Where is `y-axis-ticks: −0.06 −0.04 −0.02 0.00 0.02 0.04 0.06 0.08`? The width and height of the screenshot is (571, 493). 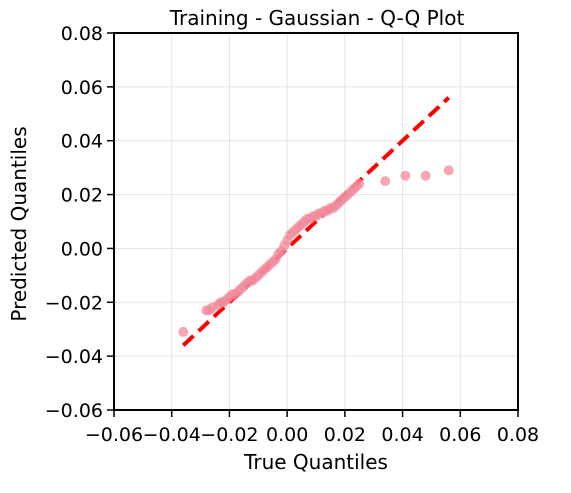 y-axis-ticks: −0.06 −0.04 −0.02 0.00 0.02 0.04 0.06 0.08 is located at coordinates (79, 222).